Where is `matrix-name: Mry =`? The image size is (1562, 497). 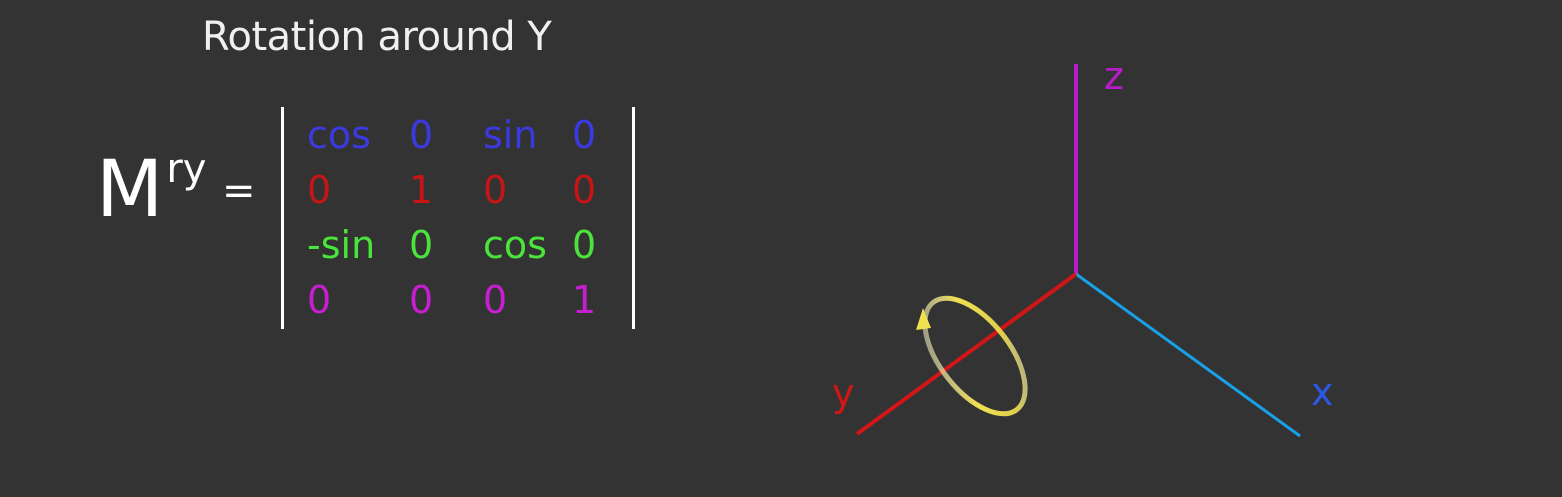 matrix-name: Mry = is located at coordinates (176, 190).